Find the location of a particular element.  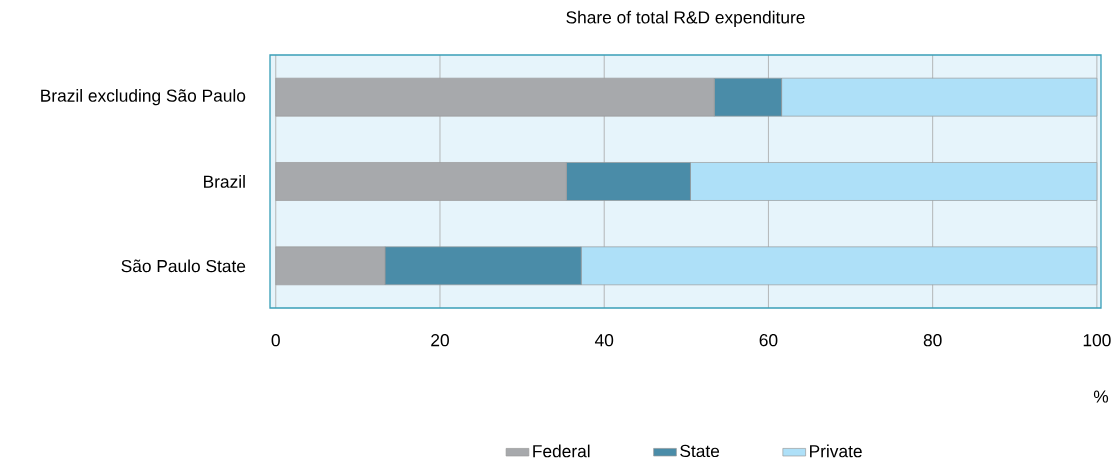

x-axis-title: % is located at coordinates (1101, 396).